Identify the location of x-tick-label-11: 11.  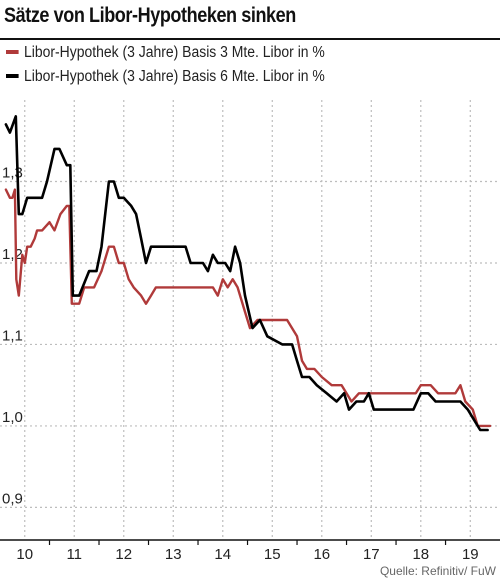
(74, 554).